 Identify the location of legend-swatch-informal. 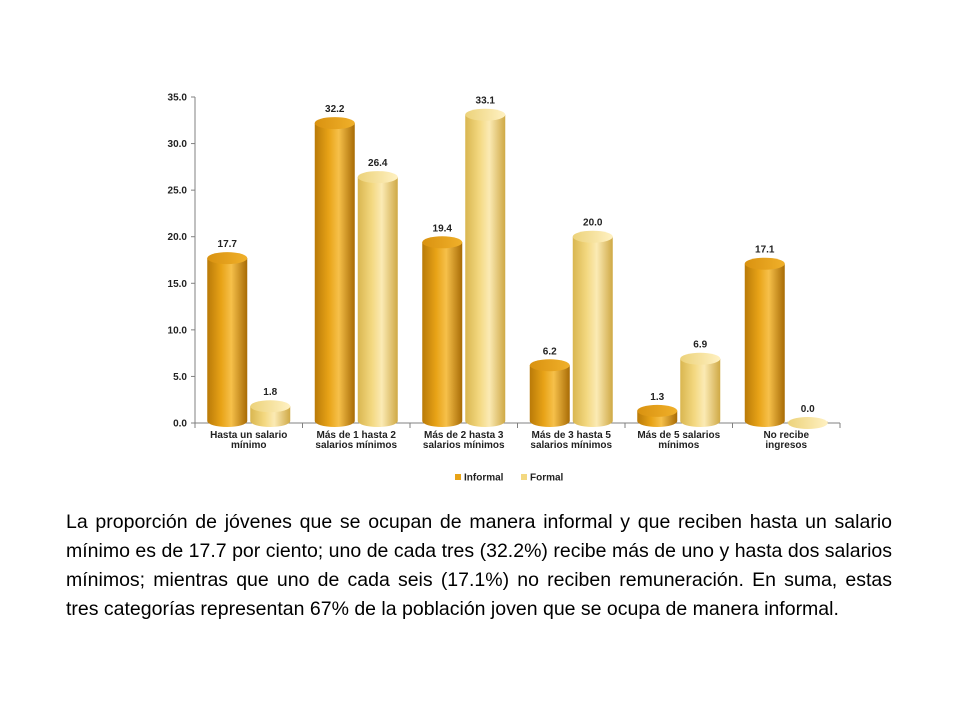
(458, 477).